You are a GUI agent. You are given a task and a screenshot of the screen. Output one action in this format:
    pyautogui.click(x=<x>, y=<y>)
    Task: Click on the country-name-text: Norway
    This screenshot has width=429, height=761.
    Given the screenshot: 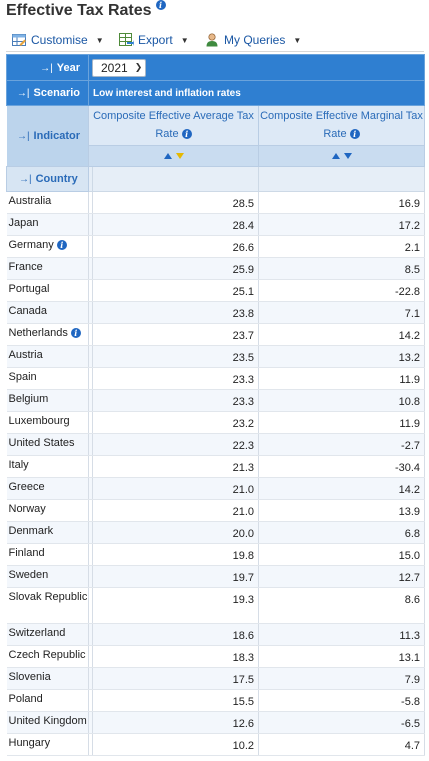 What is the action you would take?
    pyautogui.click(x=27, y=509)
    